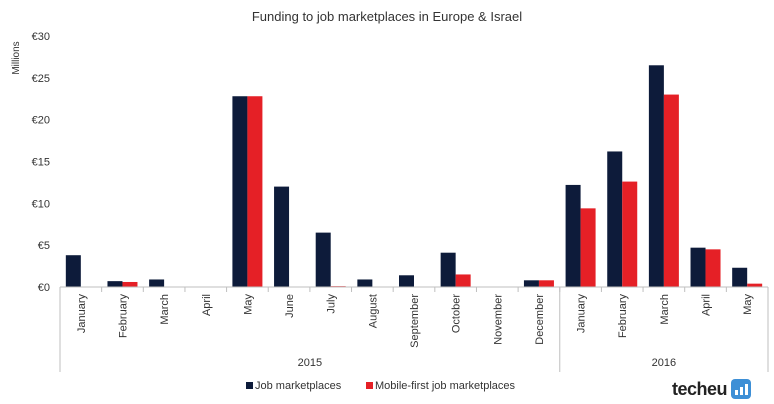 This screenshot has height=404, width=774. What do you see at coordinates (290, 306) in the screenshot?
I see `x-tick-label: June` at bounding box center [290, 306].